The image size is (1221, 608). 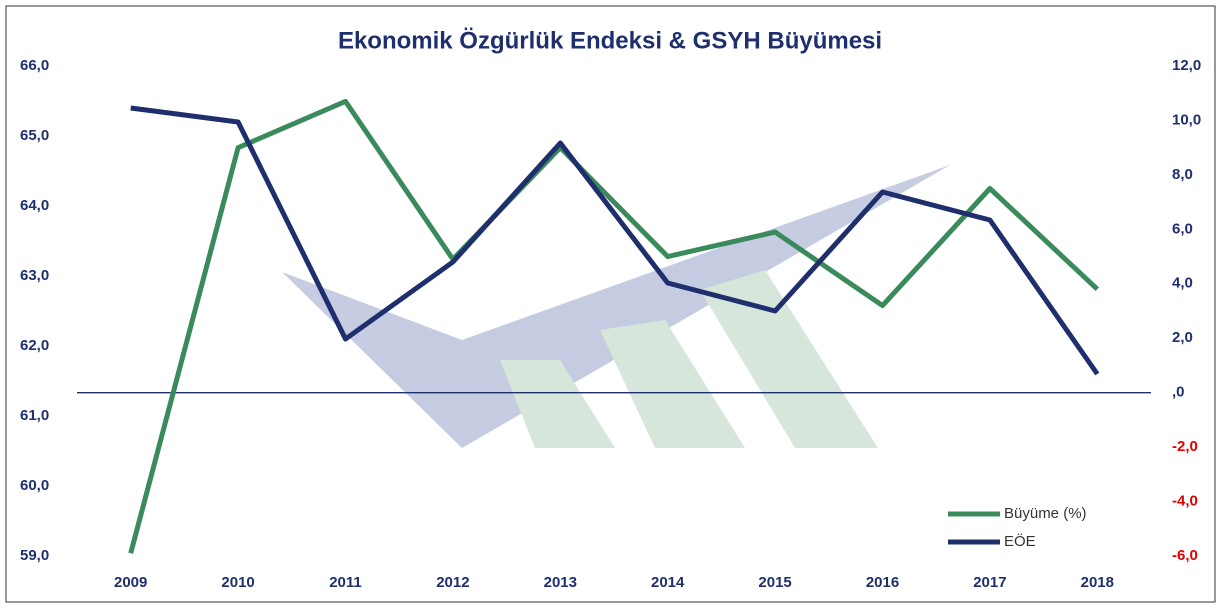 I want to click on legend-label: EÖE, so click(x=1020, y=541).